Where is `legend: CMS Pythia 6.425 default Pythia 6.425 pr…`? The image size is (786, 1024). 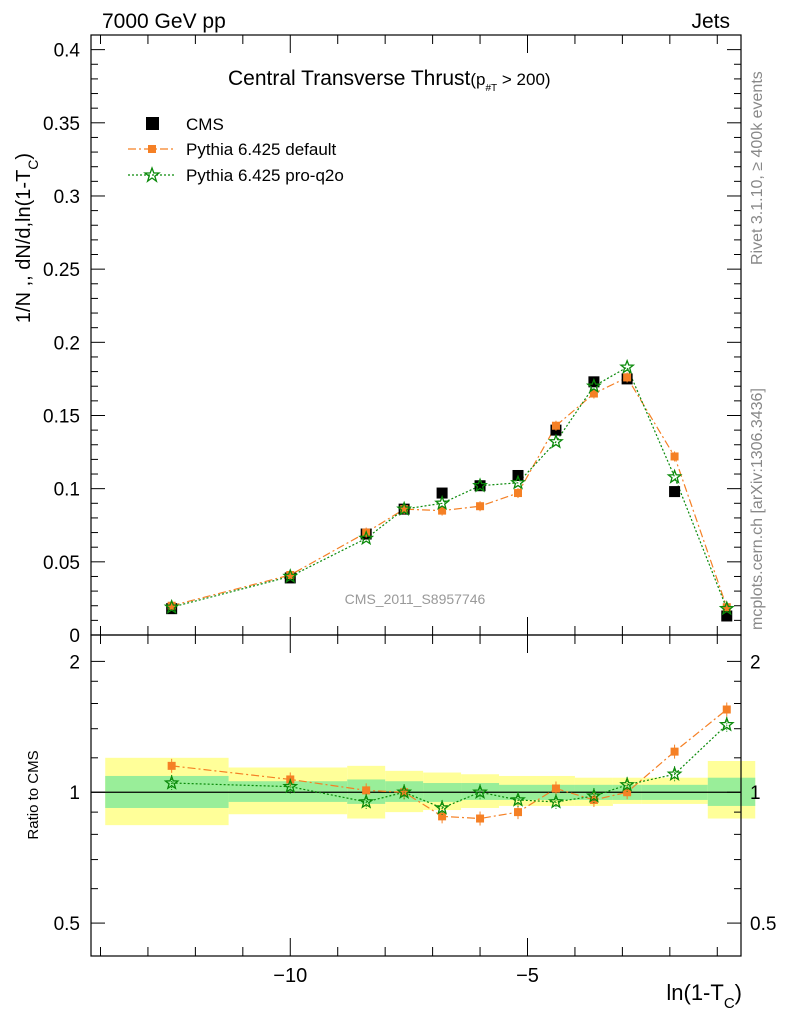 legend: CMS Pythia 6.425 default Pythia 6.425 pr… is located at coordinates (236, 150).